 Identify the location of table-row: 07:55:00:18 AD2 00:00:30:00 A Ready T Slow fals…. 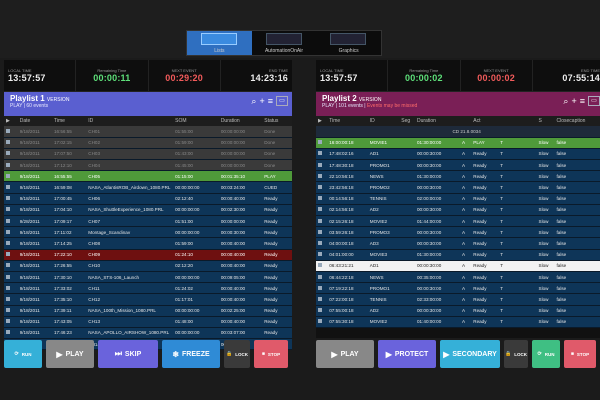
(458, 311).